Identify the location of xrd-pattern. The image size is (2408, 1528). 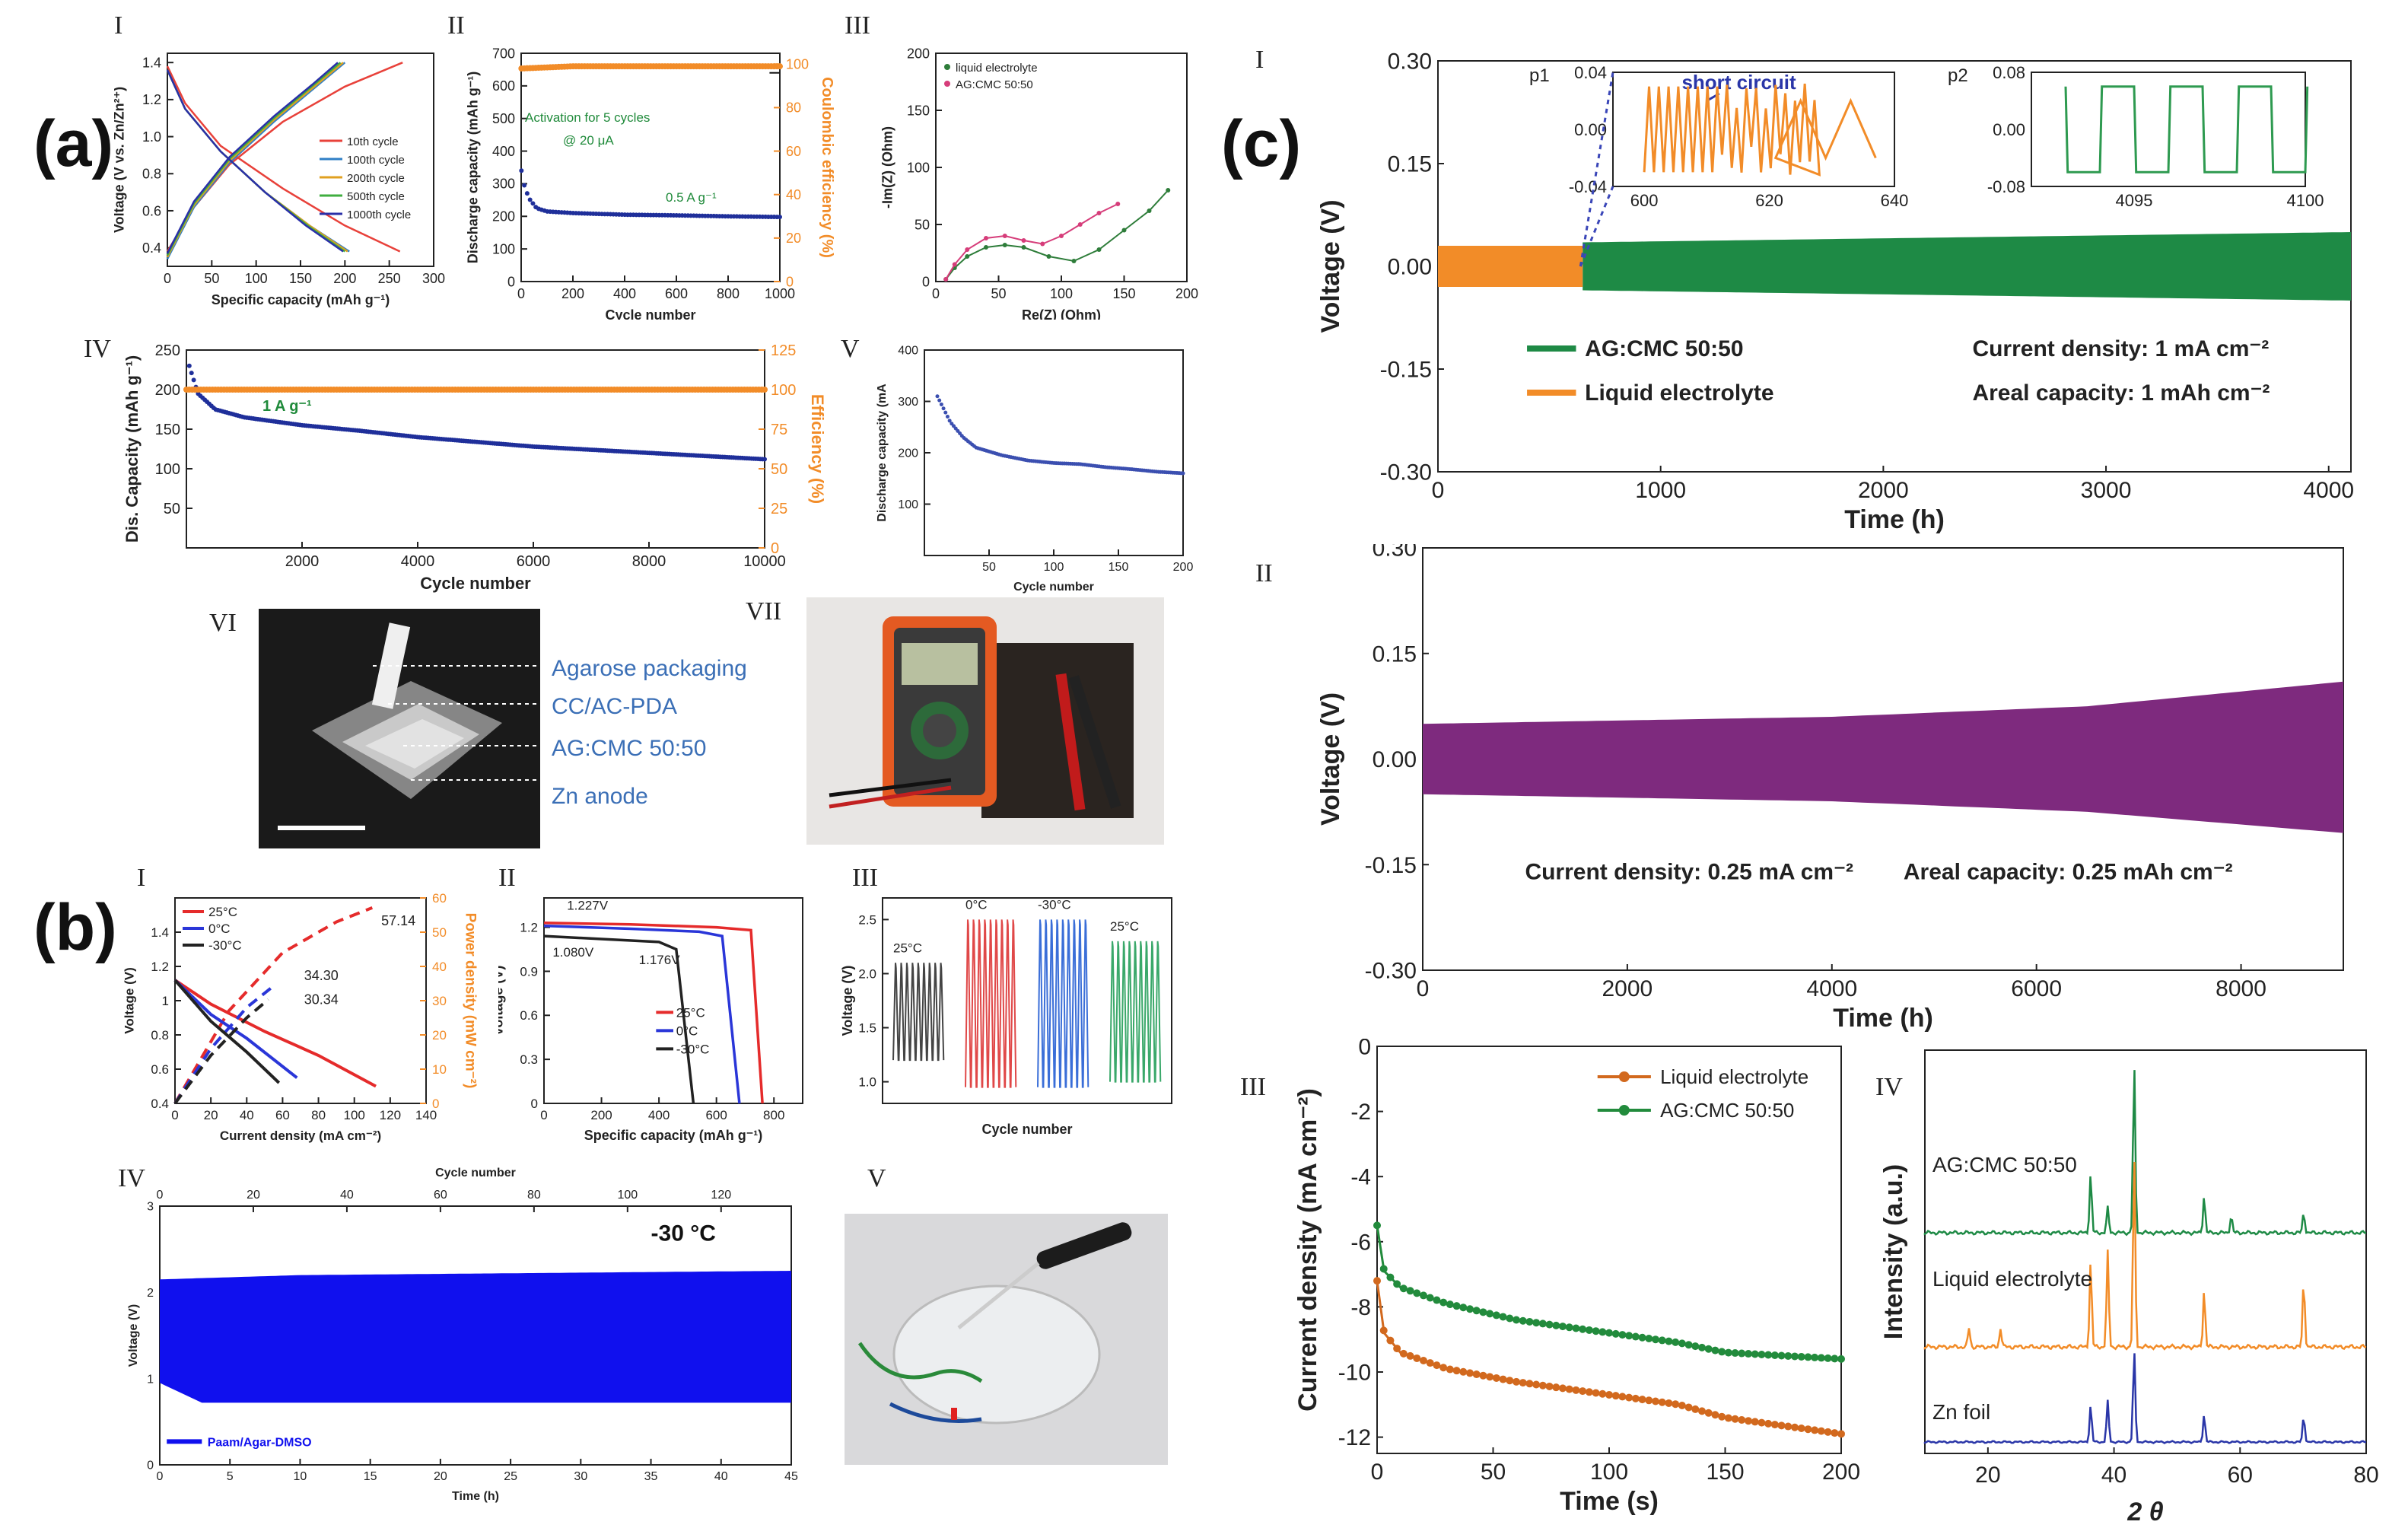
(2145, 1154).